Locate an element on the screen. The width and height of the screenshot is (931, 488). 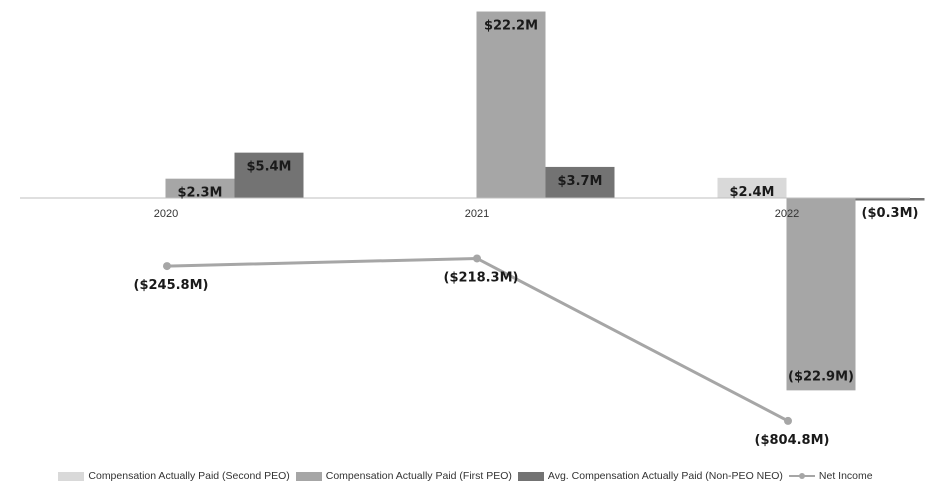
net-income-label-2020: ($245.8M) is located at coordinates (171, 285).